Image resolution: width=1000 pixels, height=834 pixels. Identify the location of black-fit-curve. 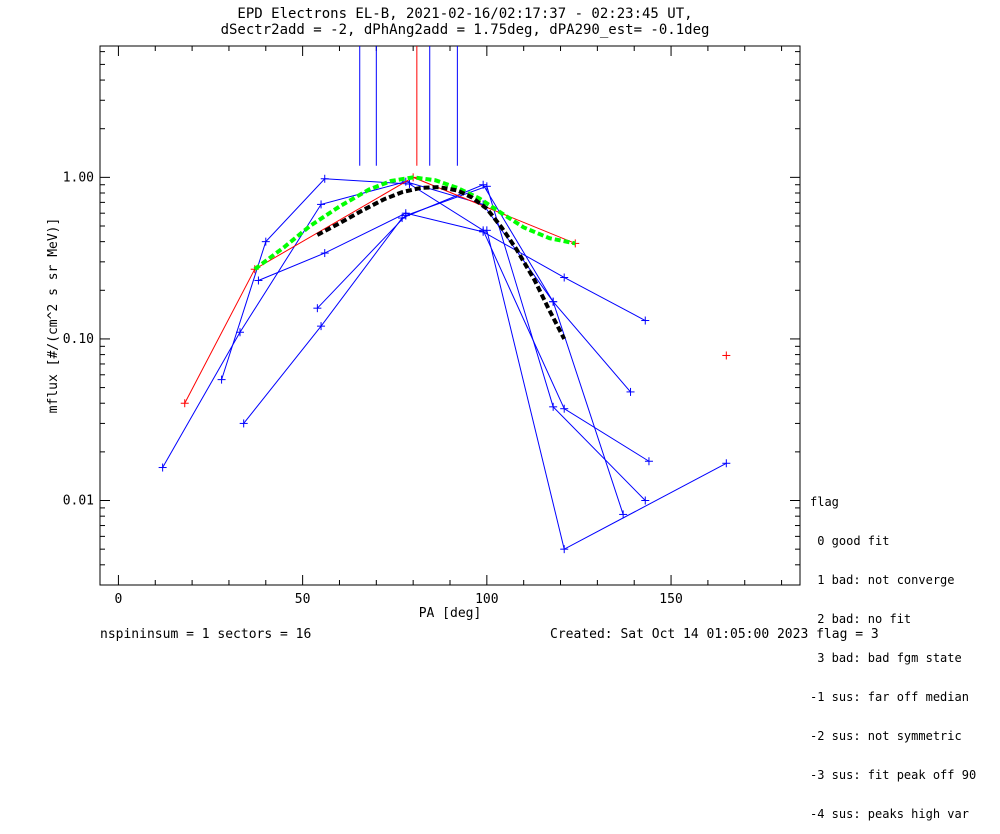
(441, 262).